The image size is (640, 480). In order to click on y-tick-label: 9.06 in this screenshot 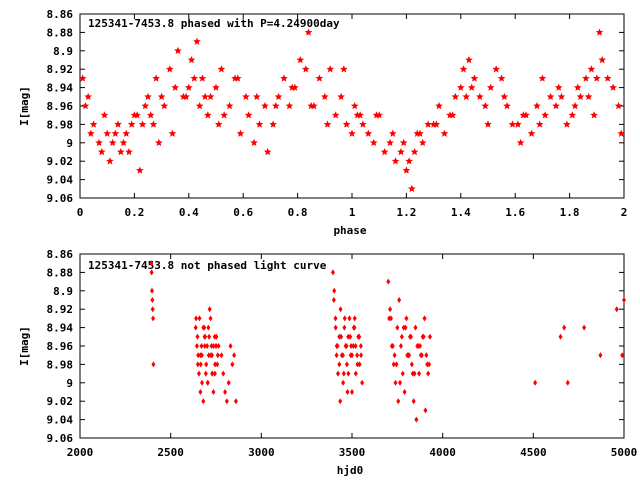, I will do `click(60, 438)`.